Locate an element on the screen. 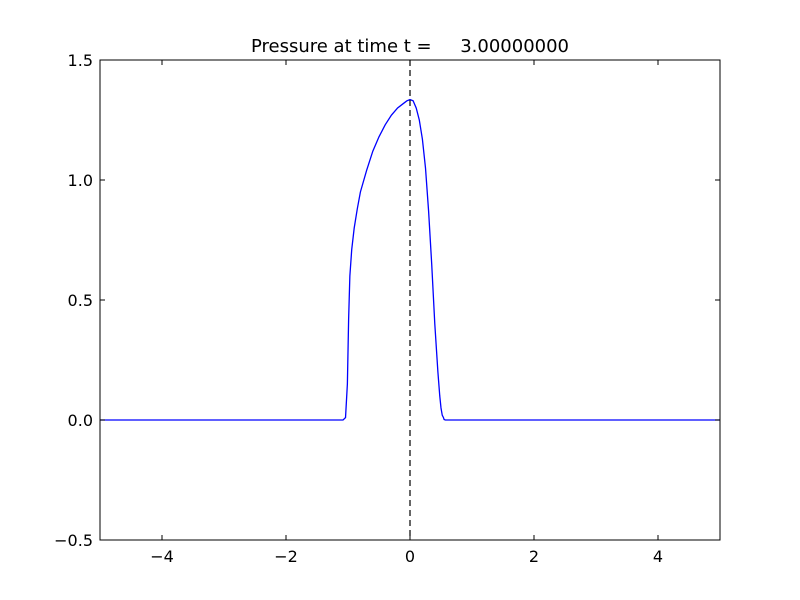 The height and width of the screenshot is (600, 800). x-tick-label: −2 is located at coordinates (286, 556).